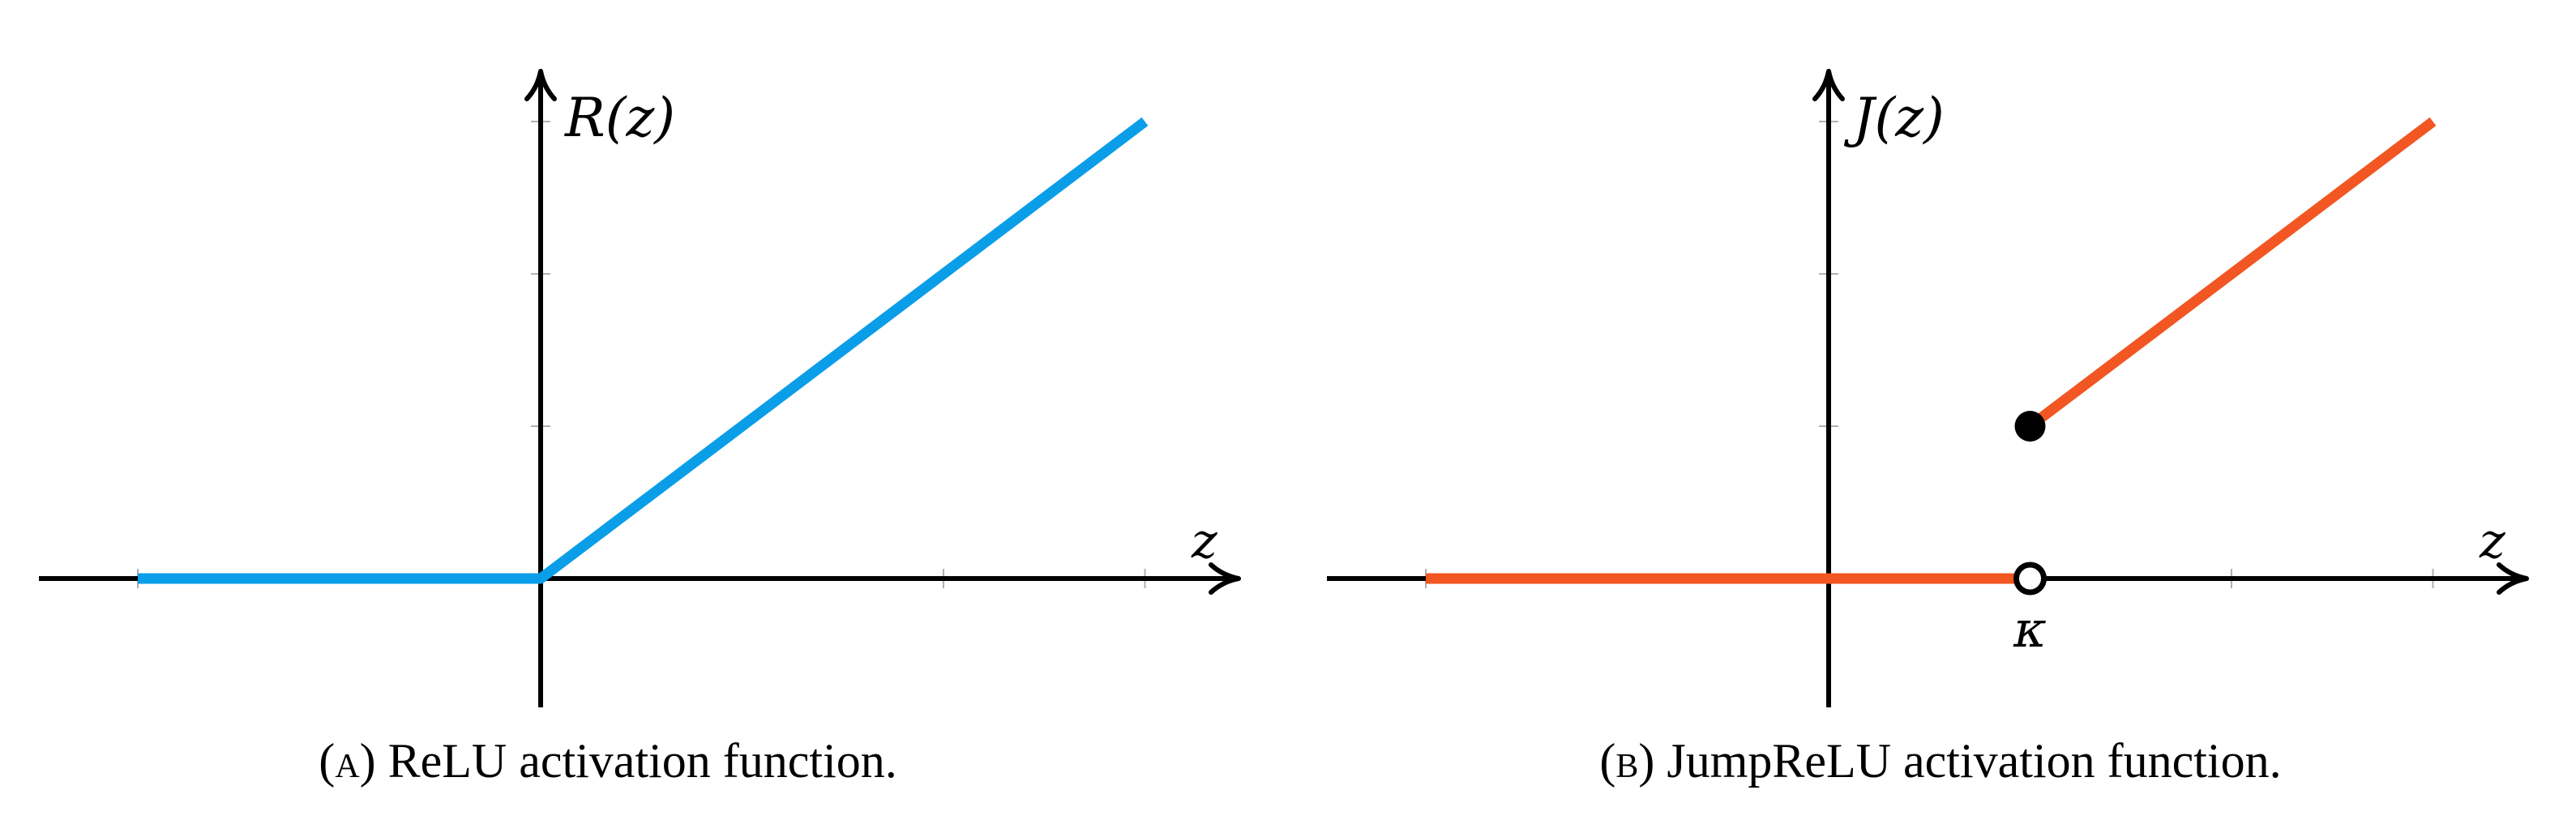 This screenshot has width=2576, height=820. Describe the element at coordinates (1204, 541) in the screenshot. I see `relu-x-axis-label: z` at that location.